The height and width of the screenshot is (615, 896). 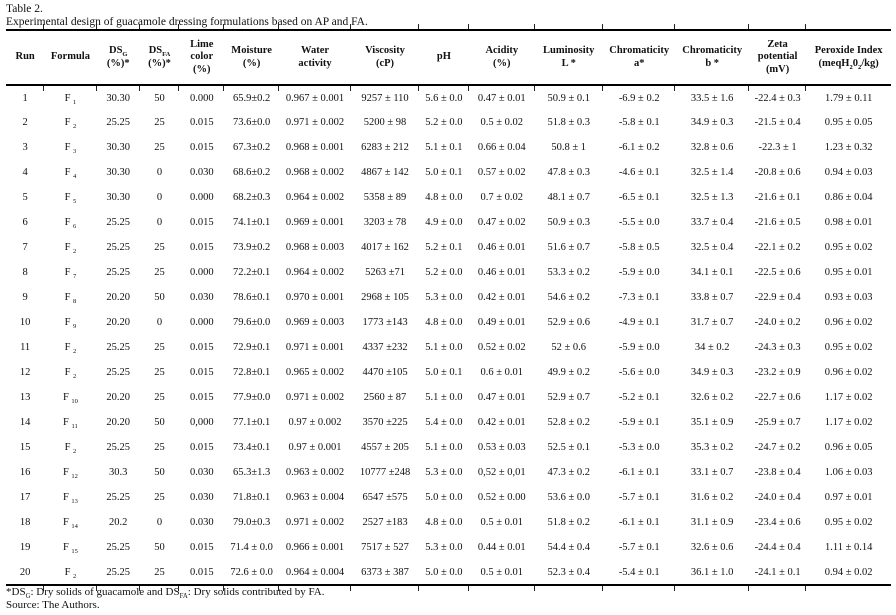 I want to click on cell-chromaticity-a: -6.9 ± 0.2, so click(x=639, y=98).